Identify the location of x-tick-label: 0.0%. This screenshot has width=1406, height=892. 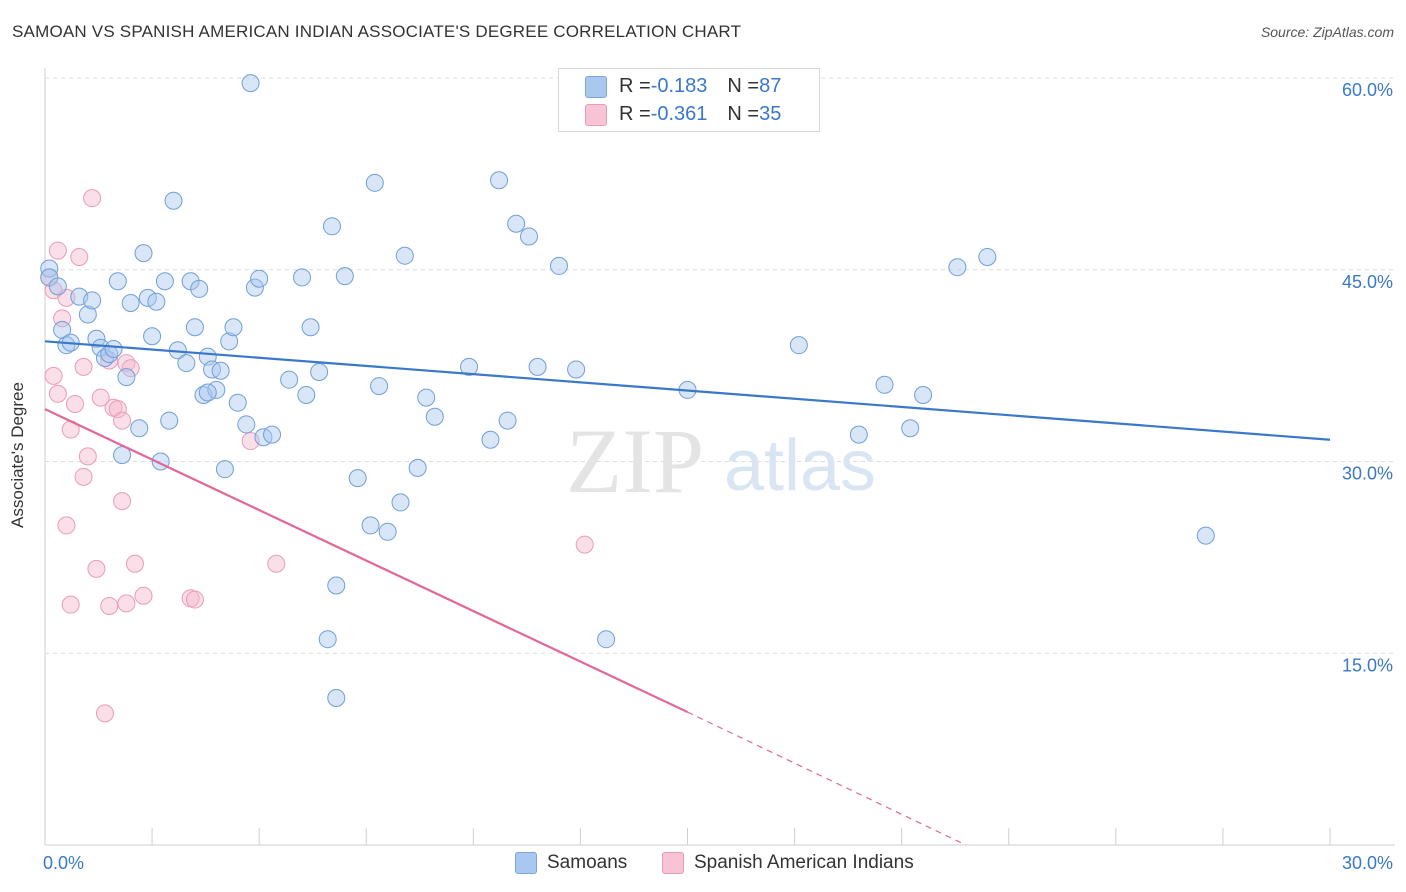
(63, 863).